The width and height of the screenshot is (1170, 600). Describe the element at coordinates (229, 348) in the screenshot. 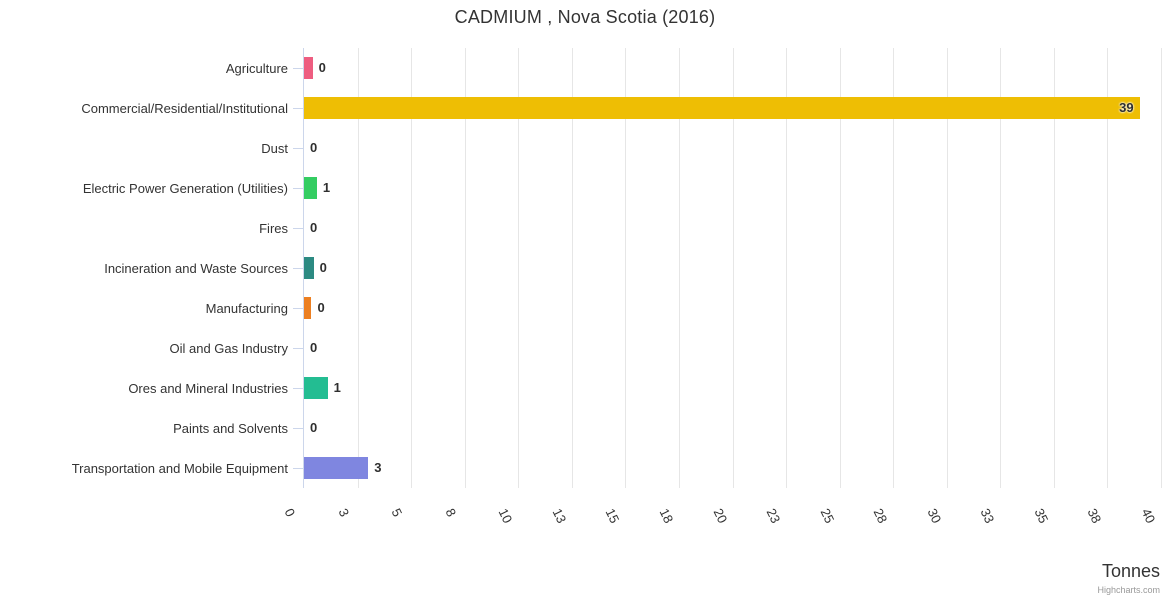

I see `category-label: Oil and Gas Industry` at that location.